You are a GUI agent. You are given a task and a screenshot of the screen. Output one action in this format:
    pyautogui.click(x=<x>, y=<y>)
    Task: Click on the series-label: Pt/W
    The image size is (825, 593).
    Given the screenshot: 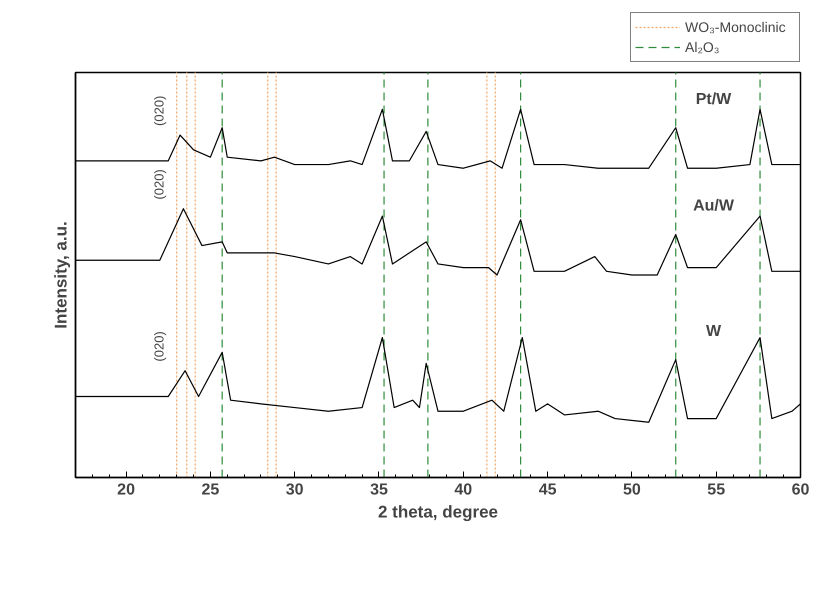 What is the action you would take?
    pyautogui.click(x=714, y=99)
    